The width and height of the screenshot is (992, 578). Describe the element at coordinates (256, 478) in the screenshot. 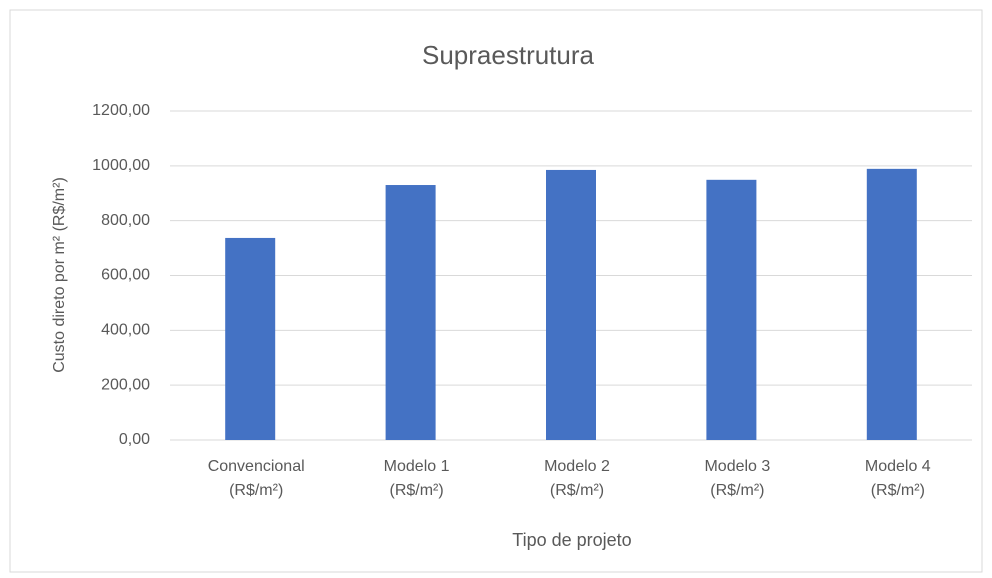

I see `x-tick-label: Convencional (R$/m²)` at that location.